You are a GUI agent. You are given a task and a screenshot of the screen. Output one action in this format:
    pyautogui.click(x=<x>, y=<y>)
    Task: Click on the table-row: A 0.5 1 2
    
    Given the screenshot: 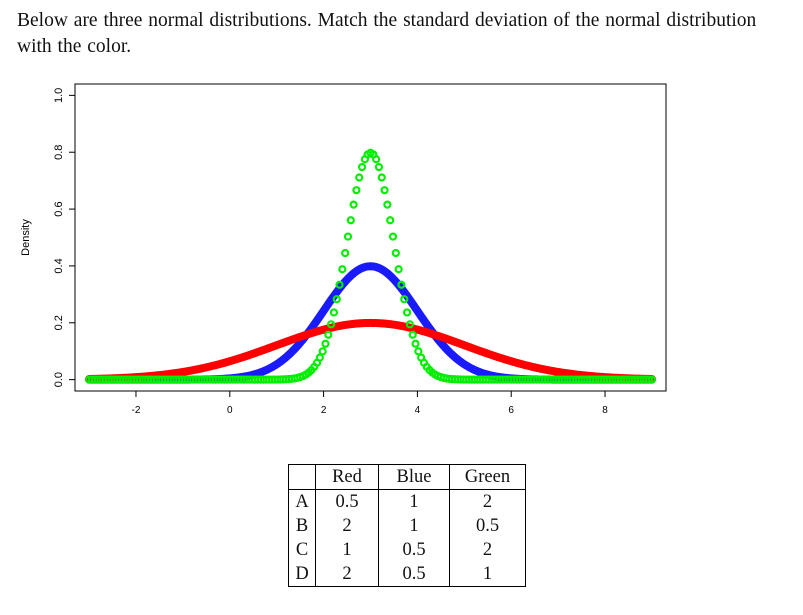 What is the action you would take?
    pyautogui.click(x=407, y=501)
    